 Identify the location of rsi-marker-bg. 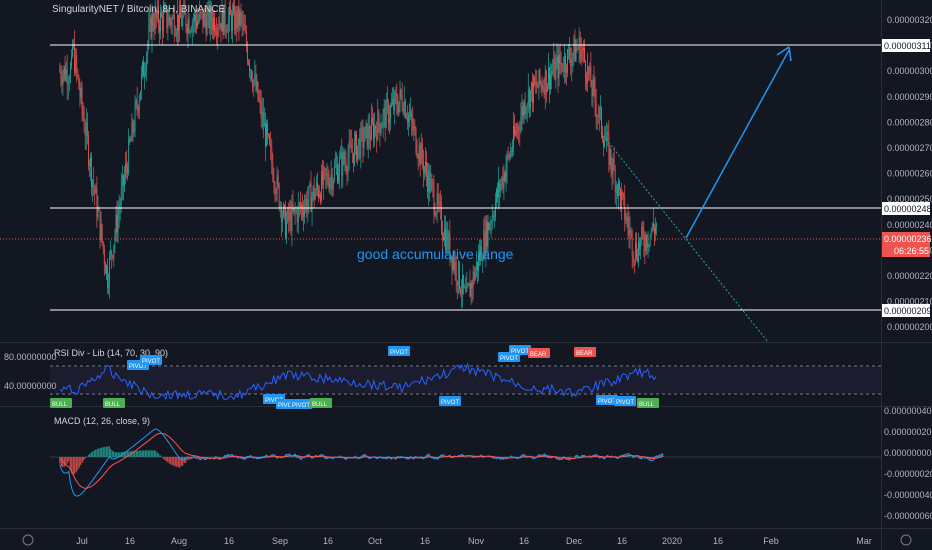
(520, 350).